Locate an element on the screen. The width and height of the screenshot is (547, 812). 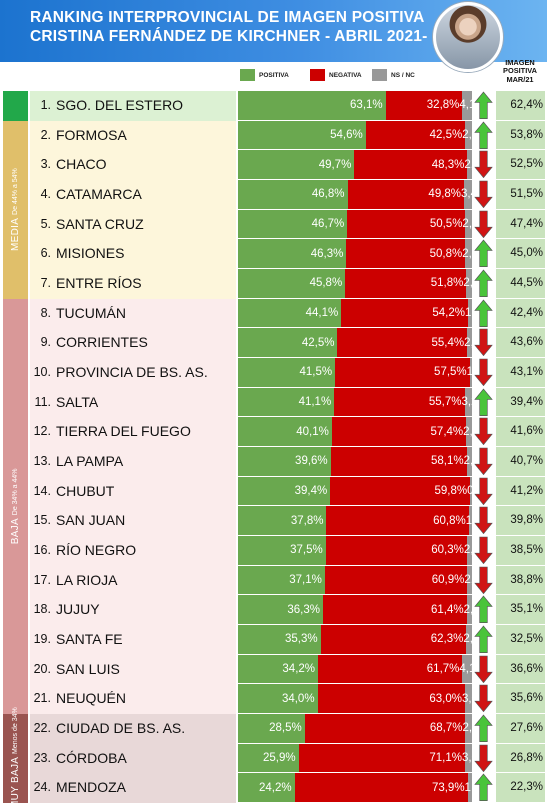
stacked-bar: 54,6% 42,5% 2,9 is located at coordinates (358, 135).